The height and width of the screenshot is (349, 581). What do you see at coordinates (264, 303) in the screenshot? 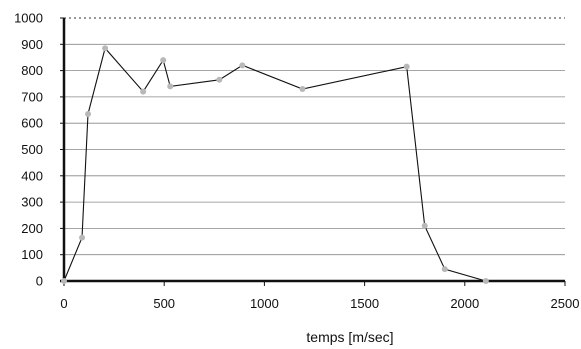
I see `x-tick-label: 1000` at bounding box center [264, 303].